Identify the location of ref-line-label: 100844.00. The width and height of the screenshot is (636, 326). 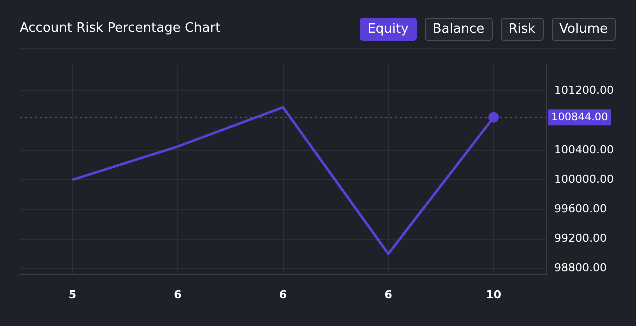
(580, 117).